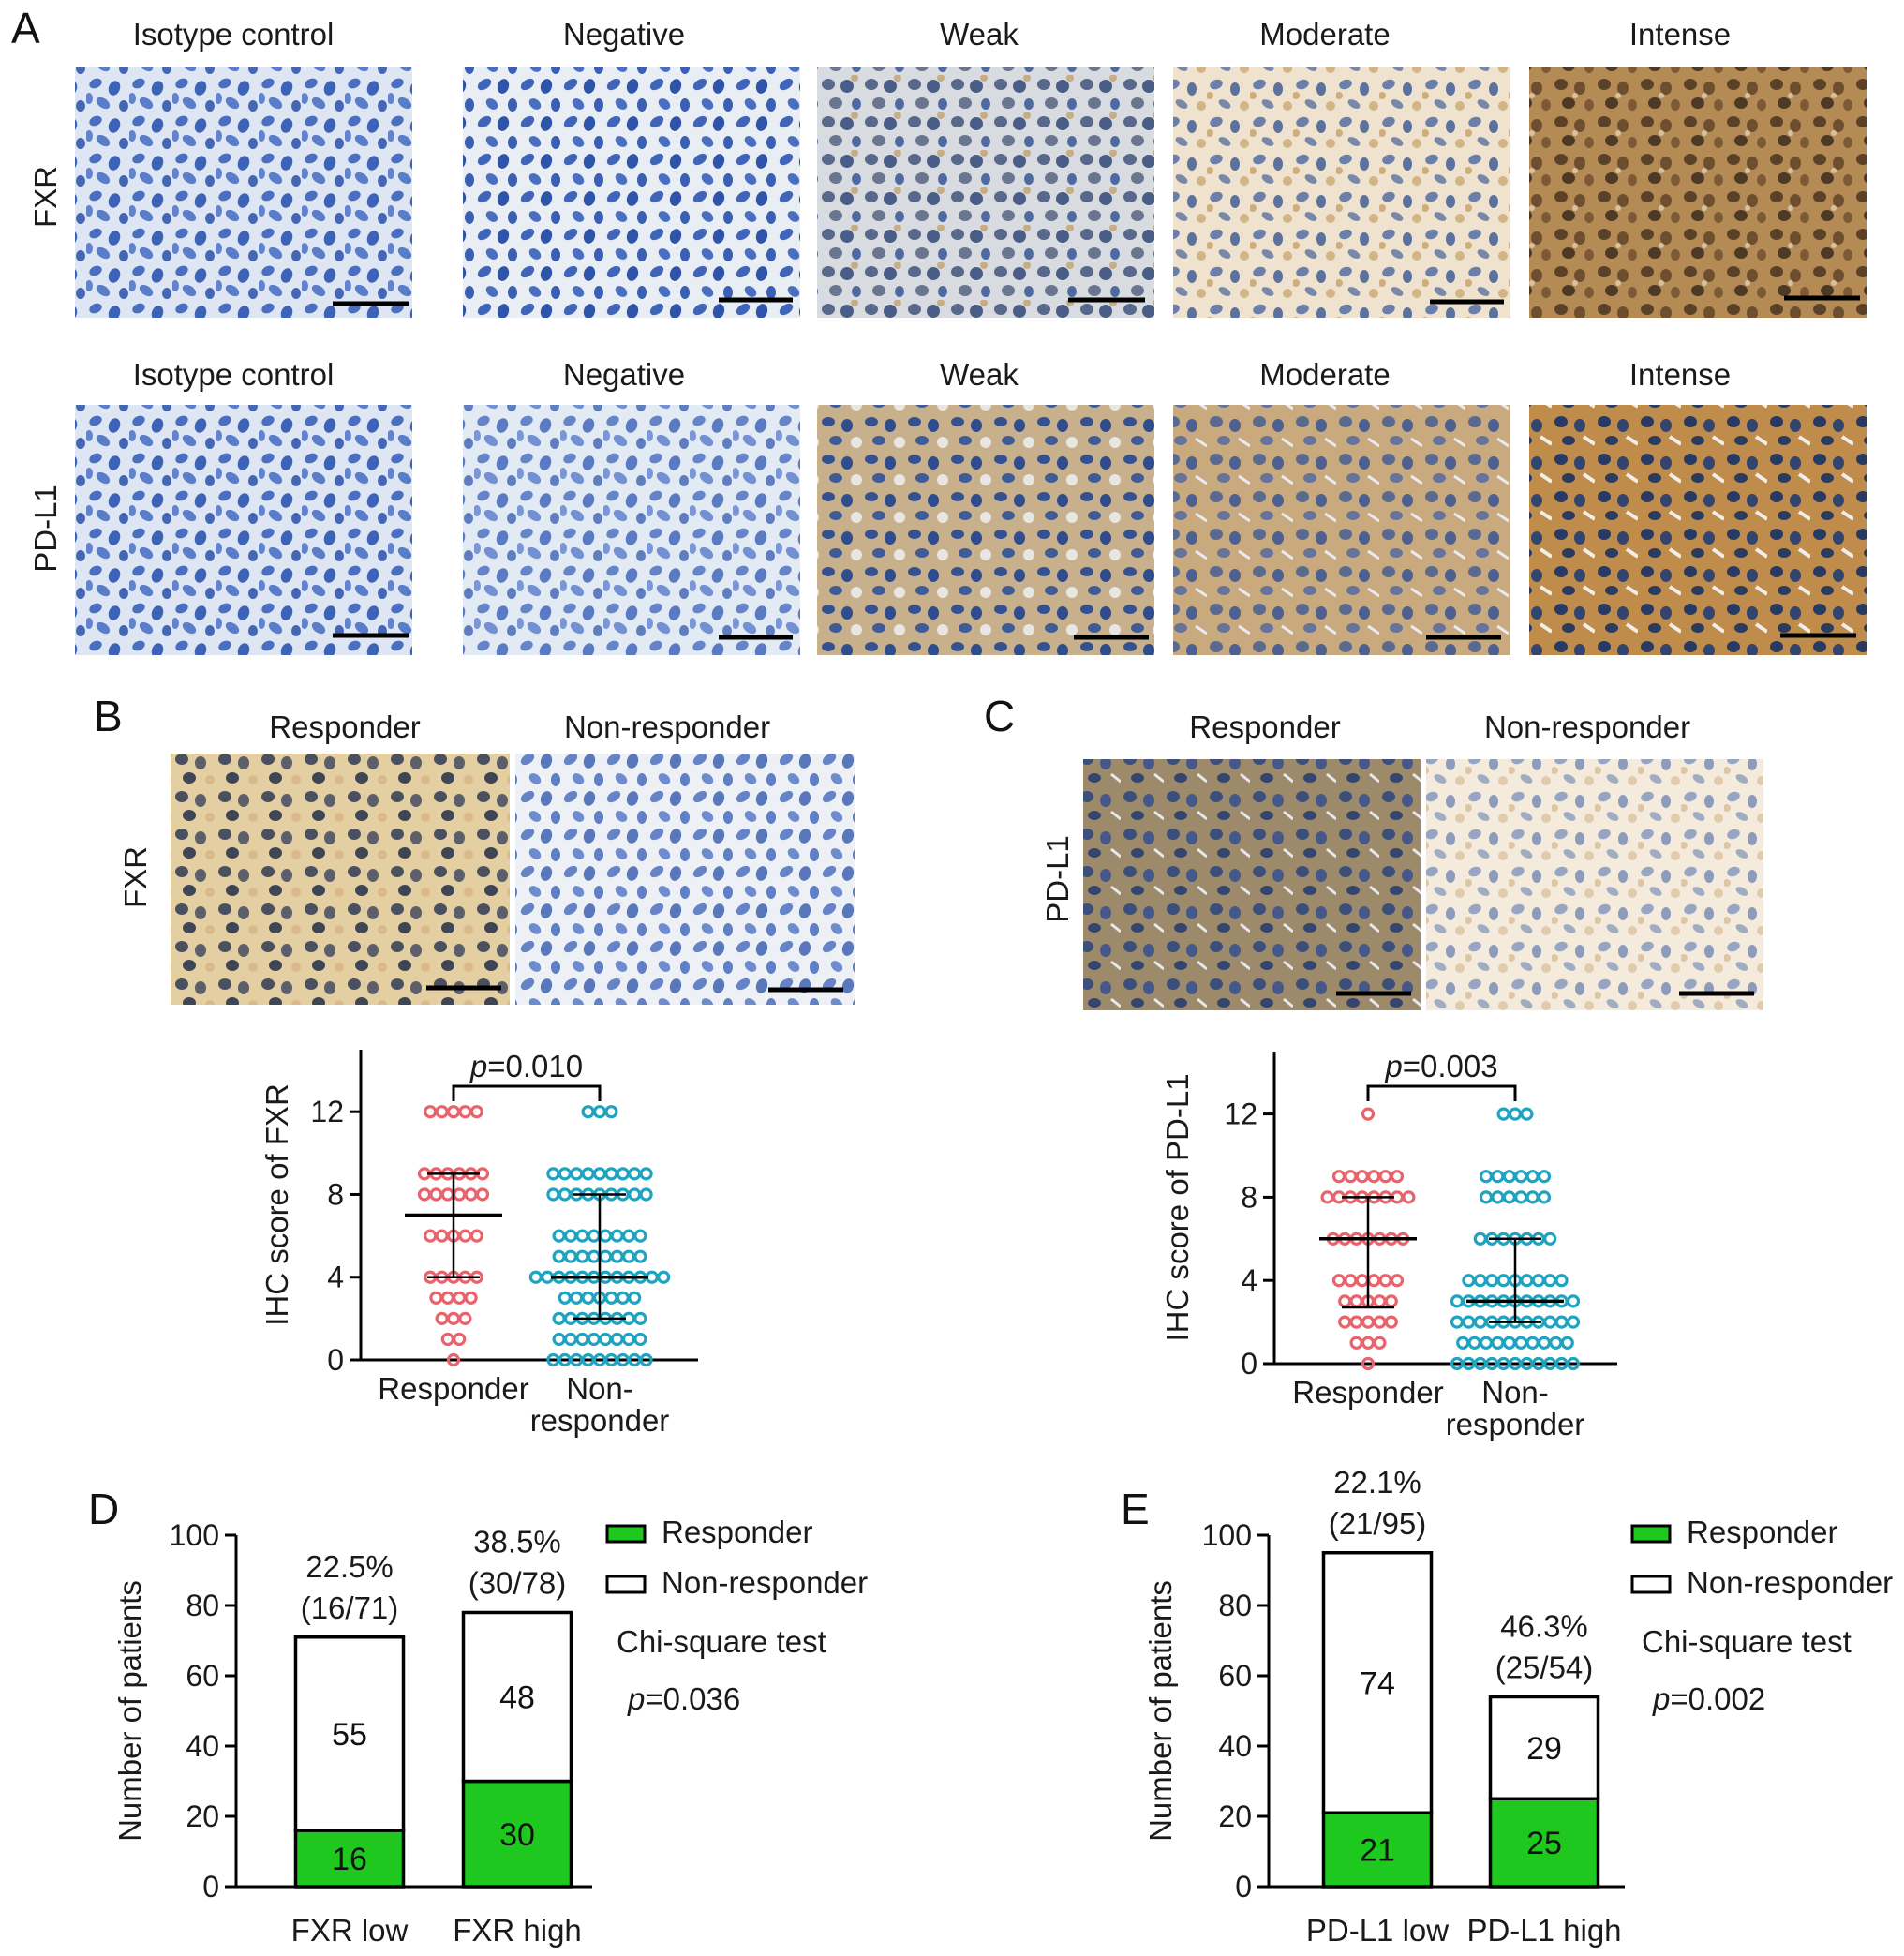 The height and width of the screenshot is (1956, 1904). I want to click on y-tick-label: 40, so click(202, 1746).